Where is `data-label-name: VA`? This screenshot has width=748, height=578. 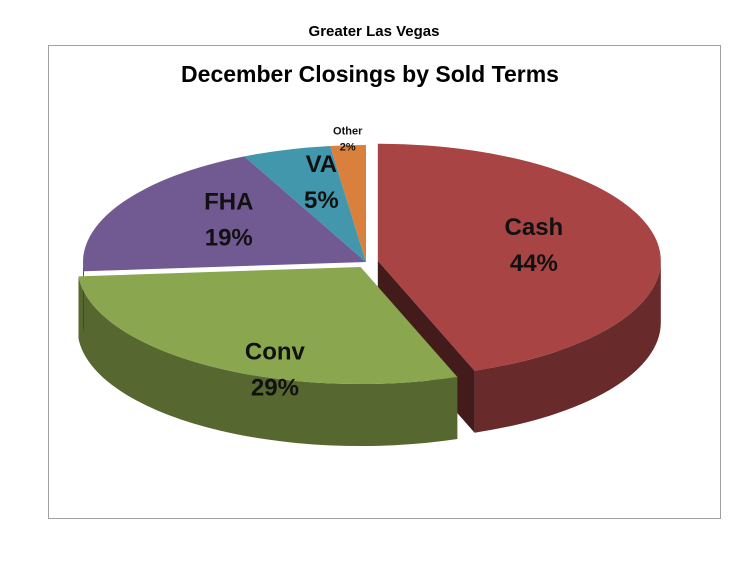 data-label-name: VA is located at coordinates (322, 164).